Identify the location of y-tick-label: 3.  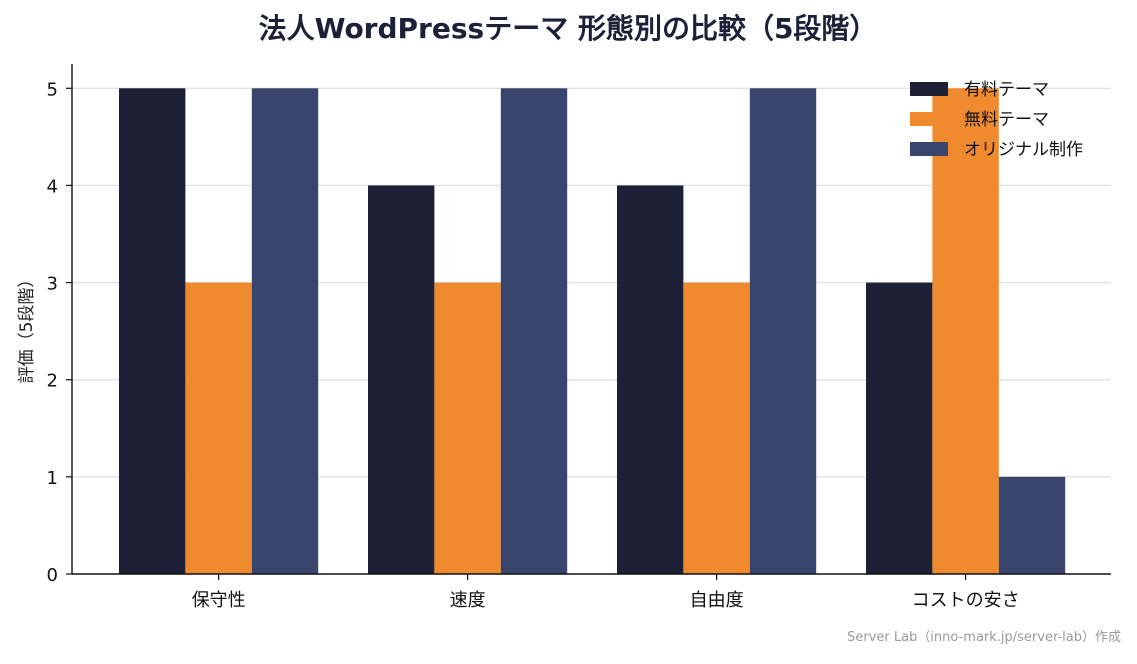
(52, 284).